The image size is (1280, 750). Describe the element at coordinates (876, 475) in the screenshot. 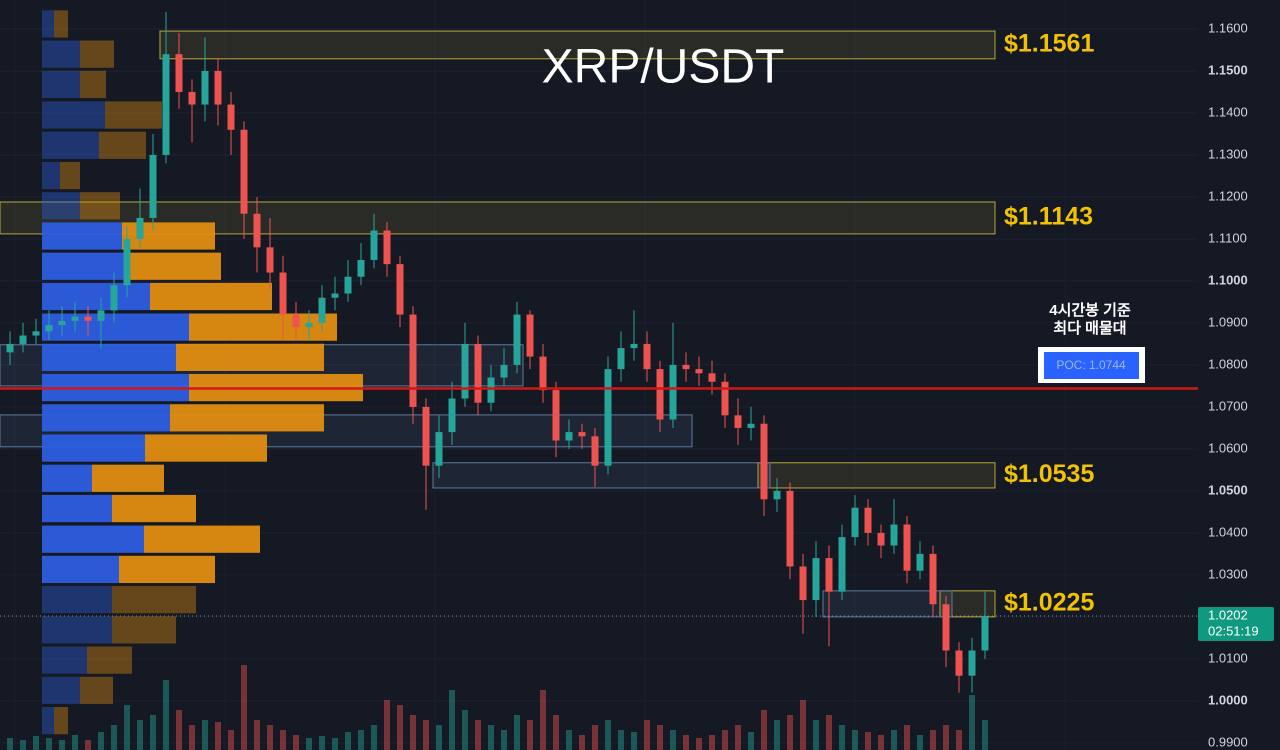

I see `resistance-zone` at that location.